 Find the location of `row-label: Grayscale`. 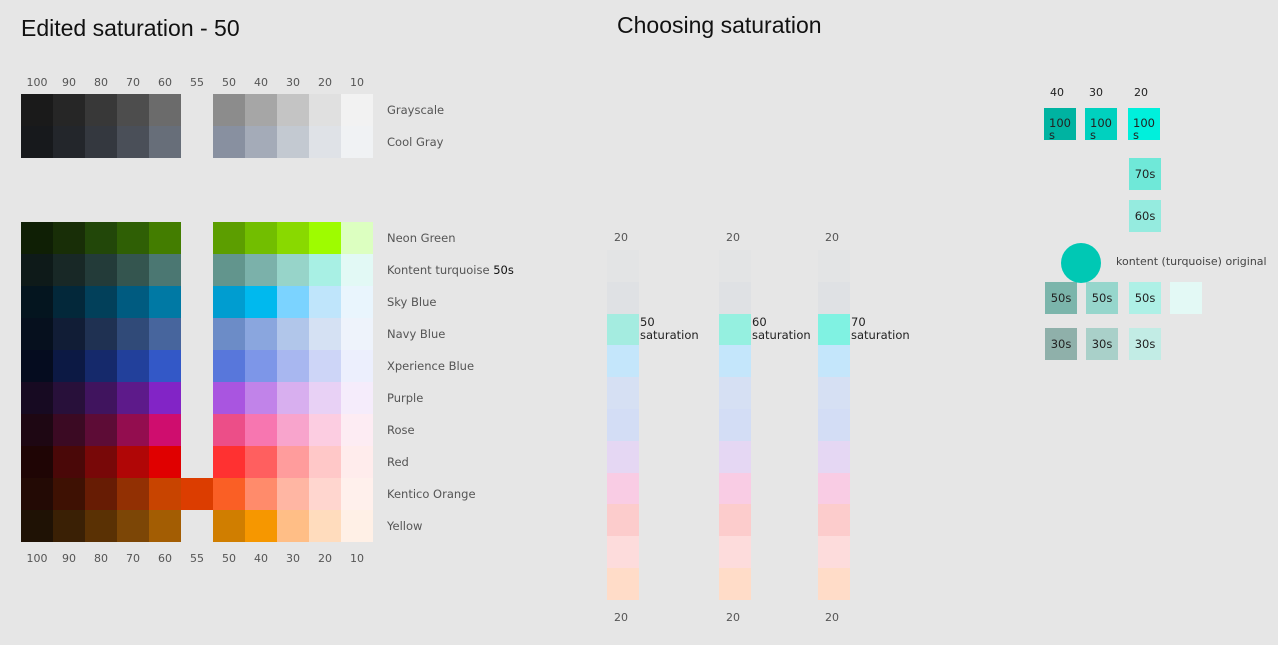

row-label: Grayscale is located at coordinates (415, 110).